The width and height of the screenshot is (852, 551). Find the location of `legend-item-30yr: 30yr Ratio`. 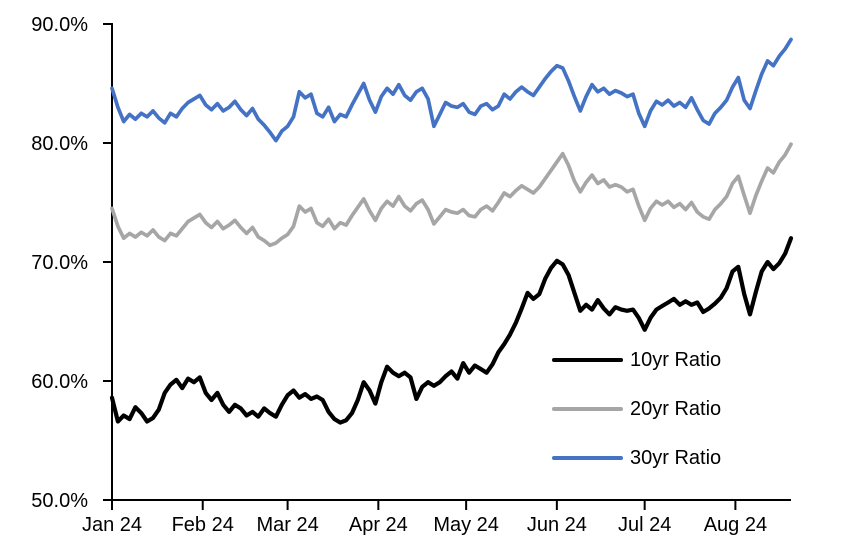

legend-item-30yr: 30yr Ratio is located at coordinates (667, 458).